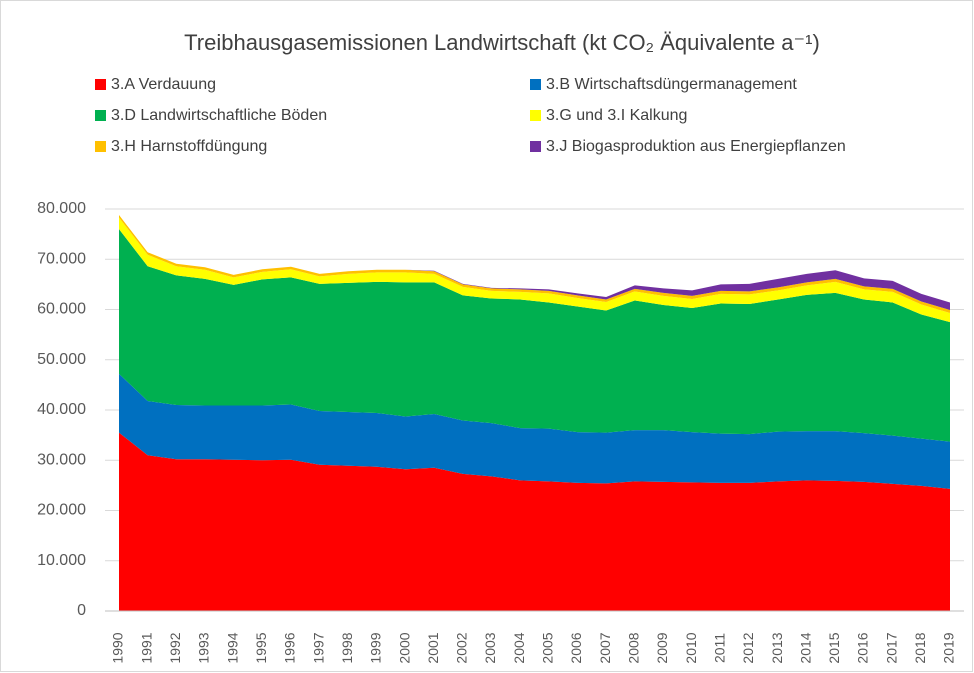 Image resolution: width=974 pixels, height=673 pixels. Describe the element at coordinates (433, 647) in the screenshot. I see `x-tick-label: 2001` at that location.